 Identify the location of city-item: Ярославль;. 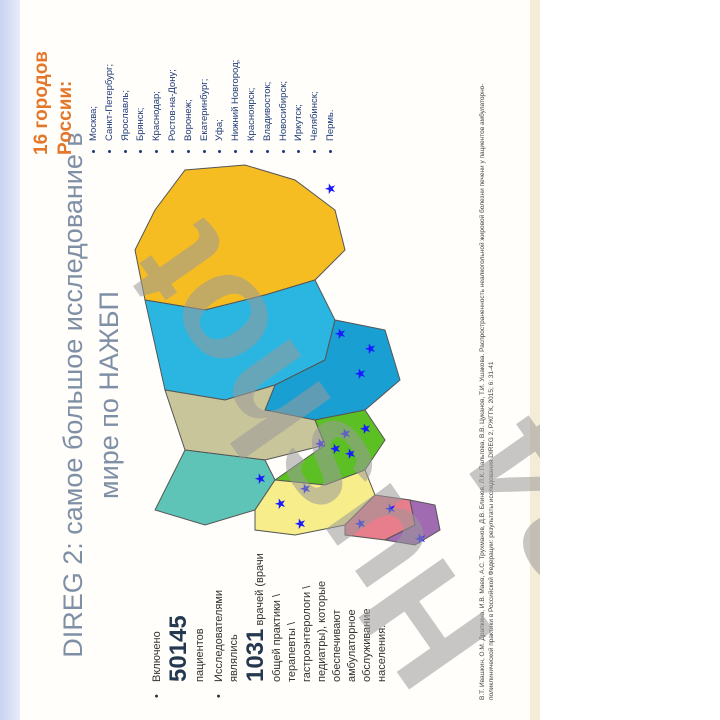
(126, 73).